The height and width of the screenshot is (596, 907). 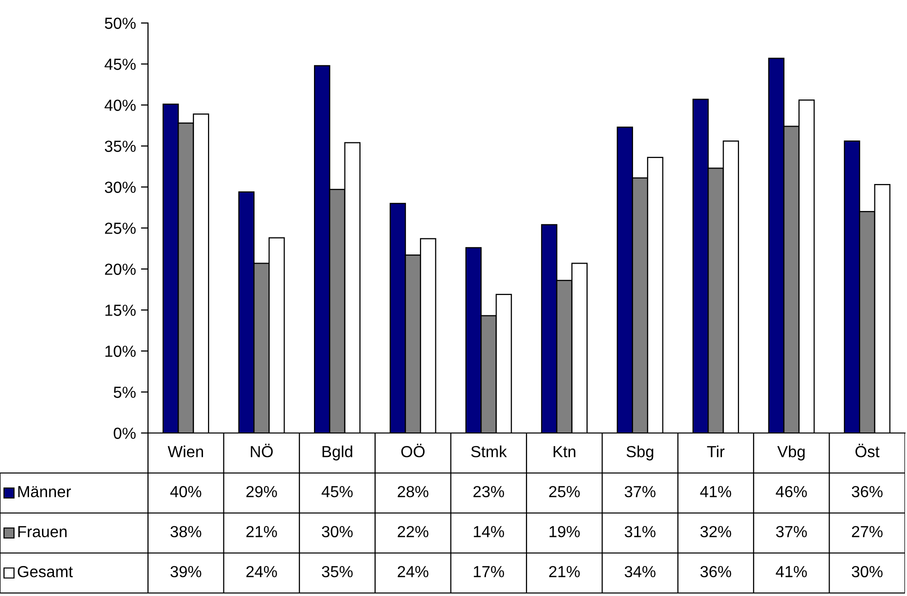 What do you see at coordinates (640, 453) in the screenshot?
I see `x-tick-label: Sbg` at bounding box center [640, 453].